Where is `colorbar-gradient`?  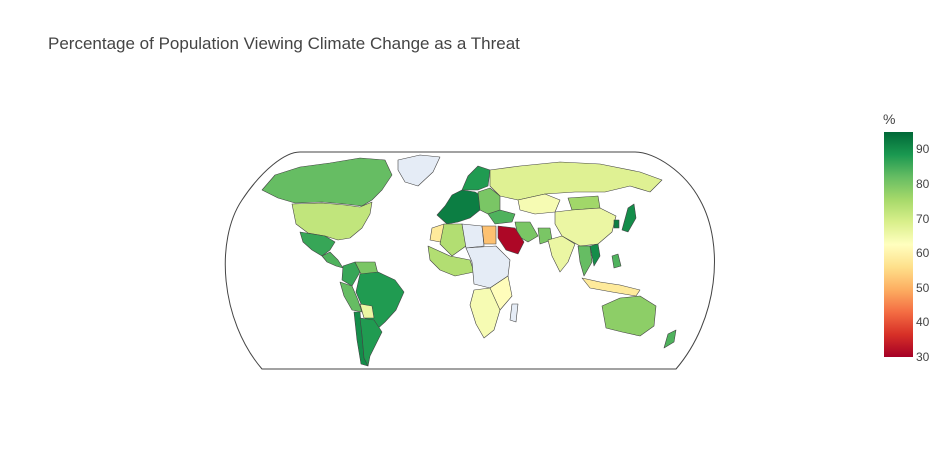
colorbar-gradient is located at coordinates (898, 244).